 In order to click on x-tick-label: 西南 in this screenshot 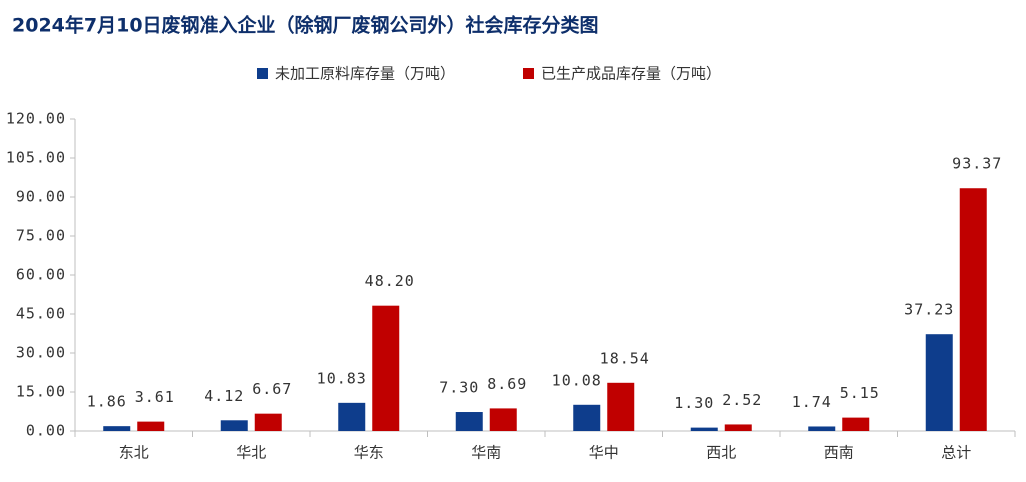, I will do `click(839, 453)`.